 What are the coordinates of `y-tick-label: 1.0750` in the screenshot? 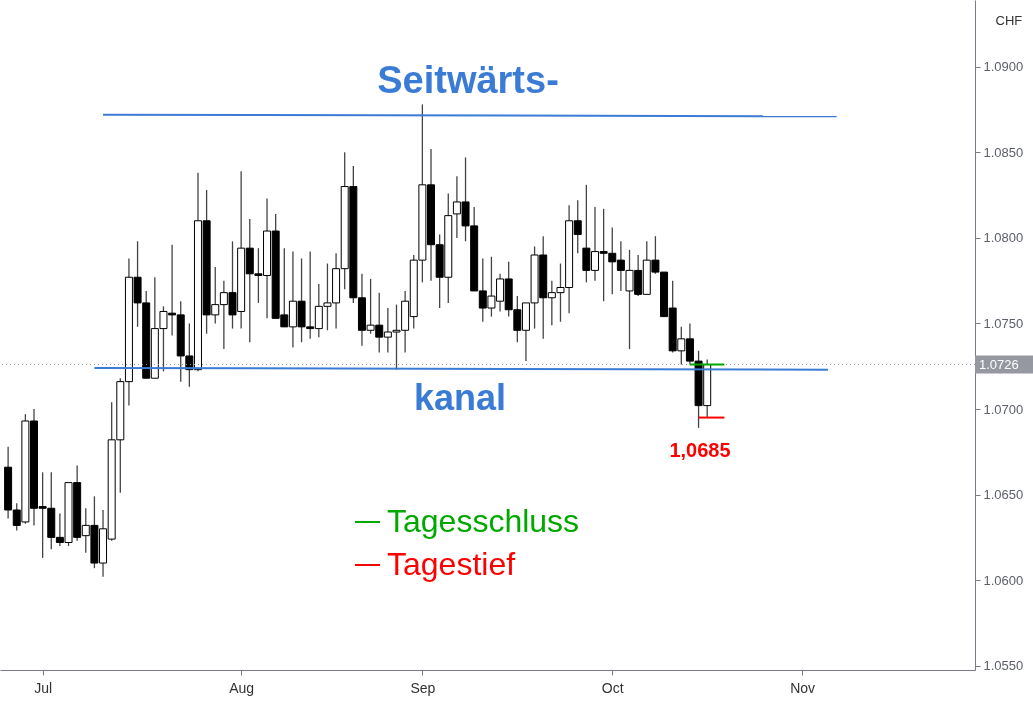 It's located at (1003, 323).